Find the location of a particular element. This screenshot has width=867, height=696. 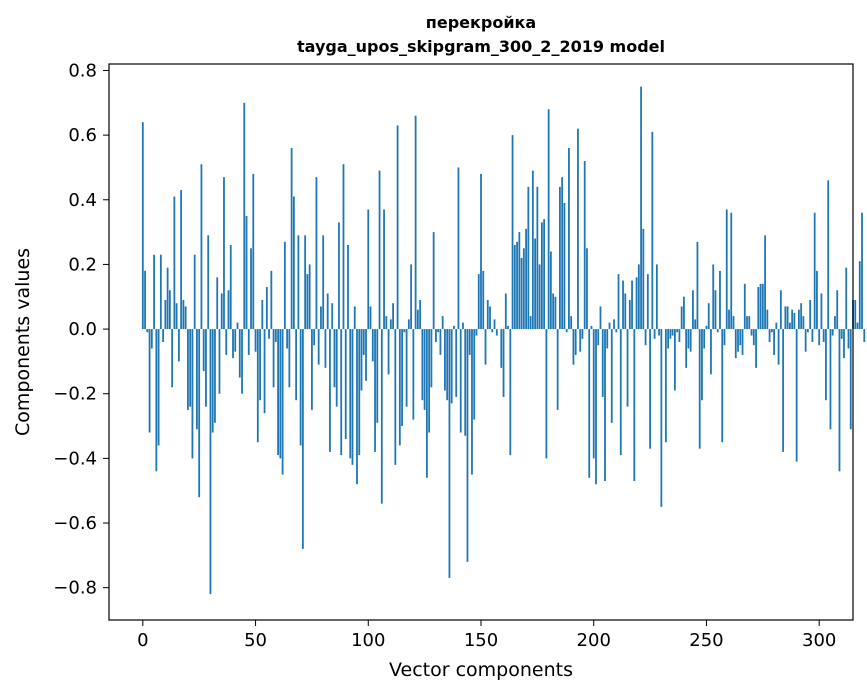

x-tick-label: 50 is located at coordinates (255, 640).